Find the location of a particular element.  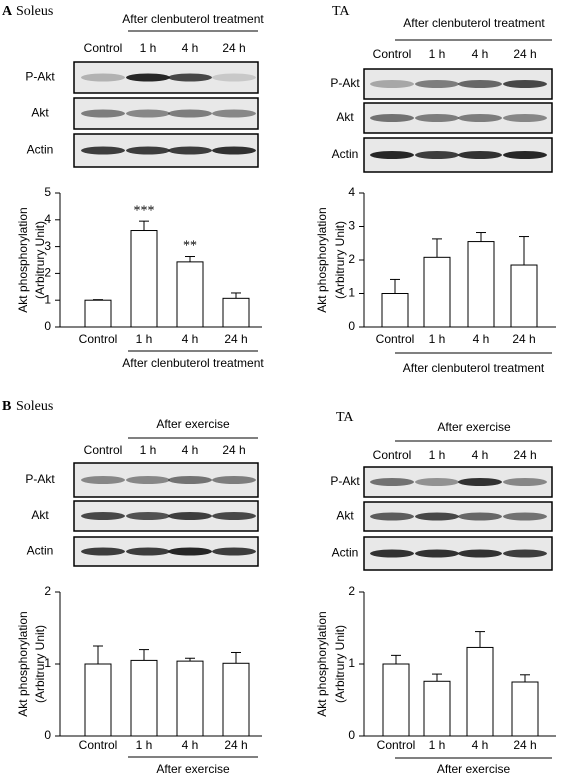

treatment-label: After exercise is located at coordinates (193, 424).